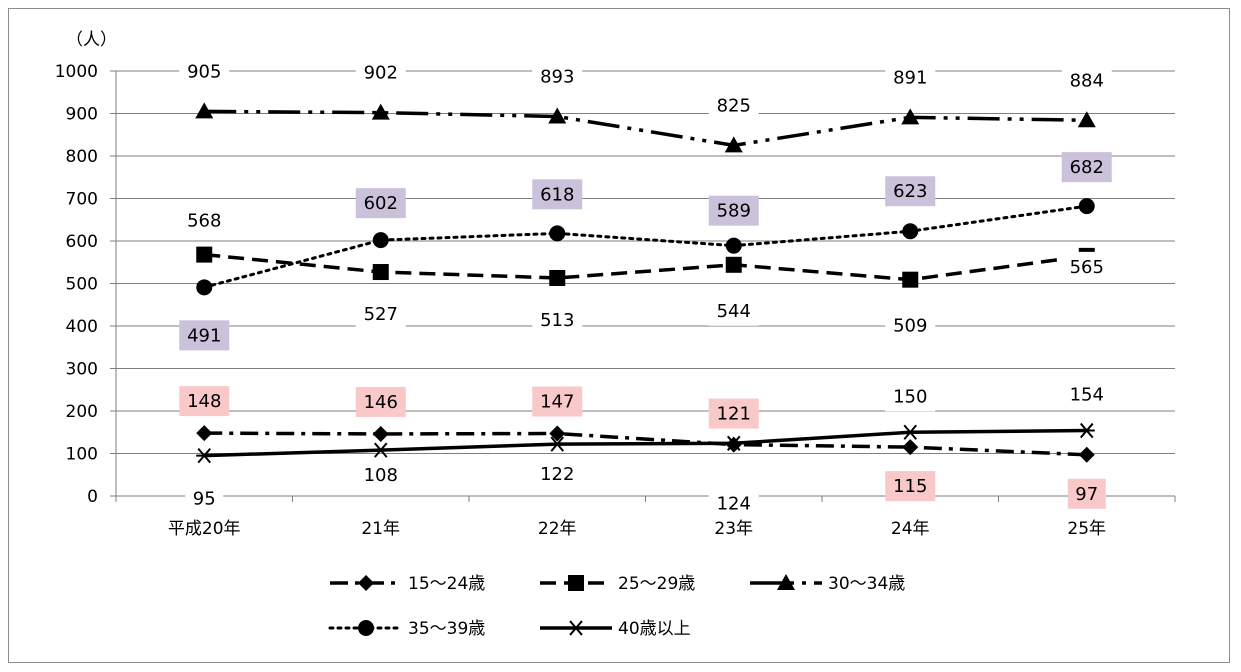 This screenshot has height=672, width=1241. What do you see at coordinates (92, 497) in the screenshot?
I see `y-tick-label: 0` at bounding box center [92, 497].